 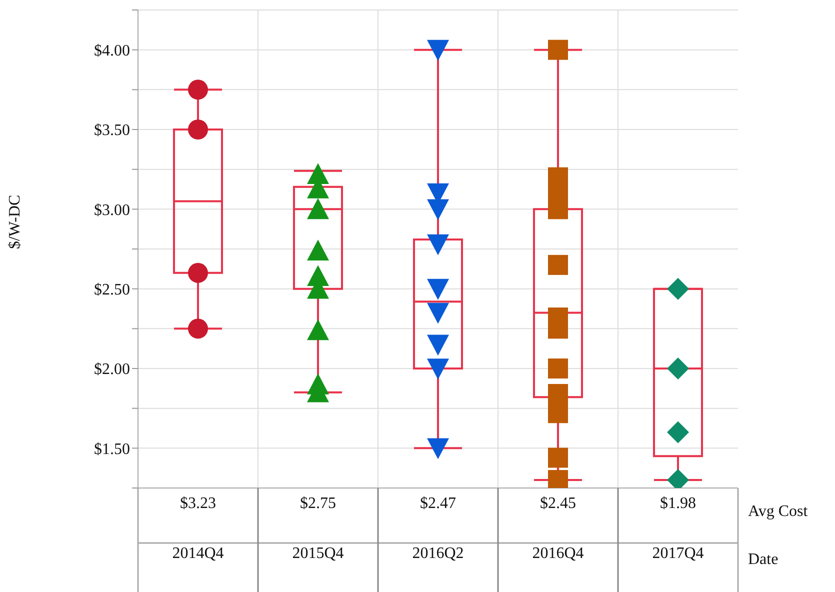 What do you see at coordinates (318, 503) in the screenshot?
I see `text: $2.75` at bounding box center [318, 503].